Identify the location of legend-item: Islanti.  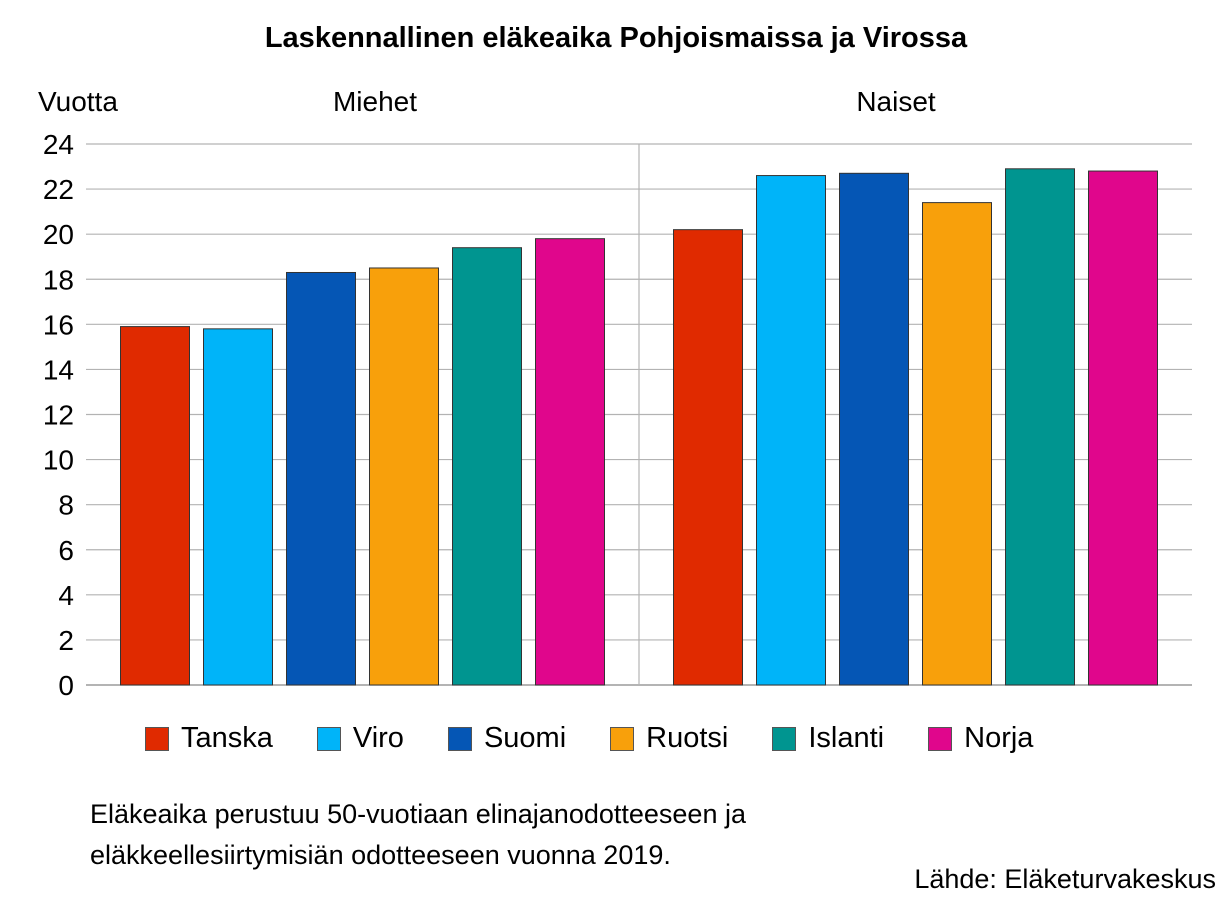
(828, 738).